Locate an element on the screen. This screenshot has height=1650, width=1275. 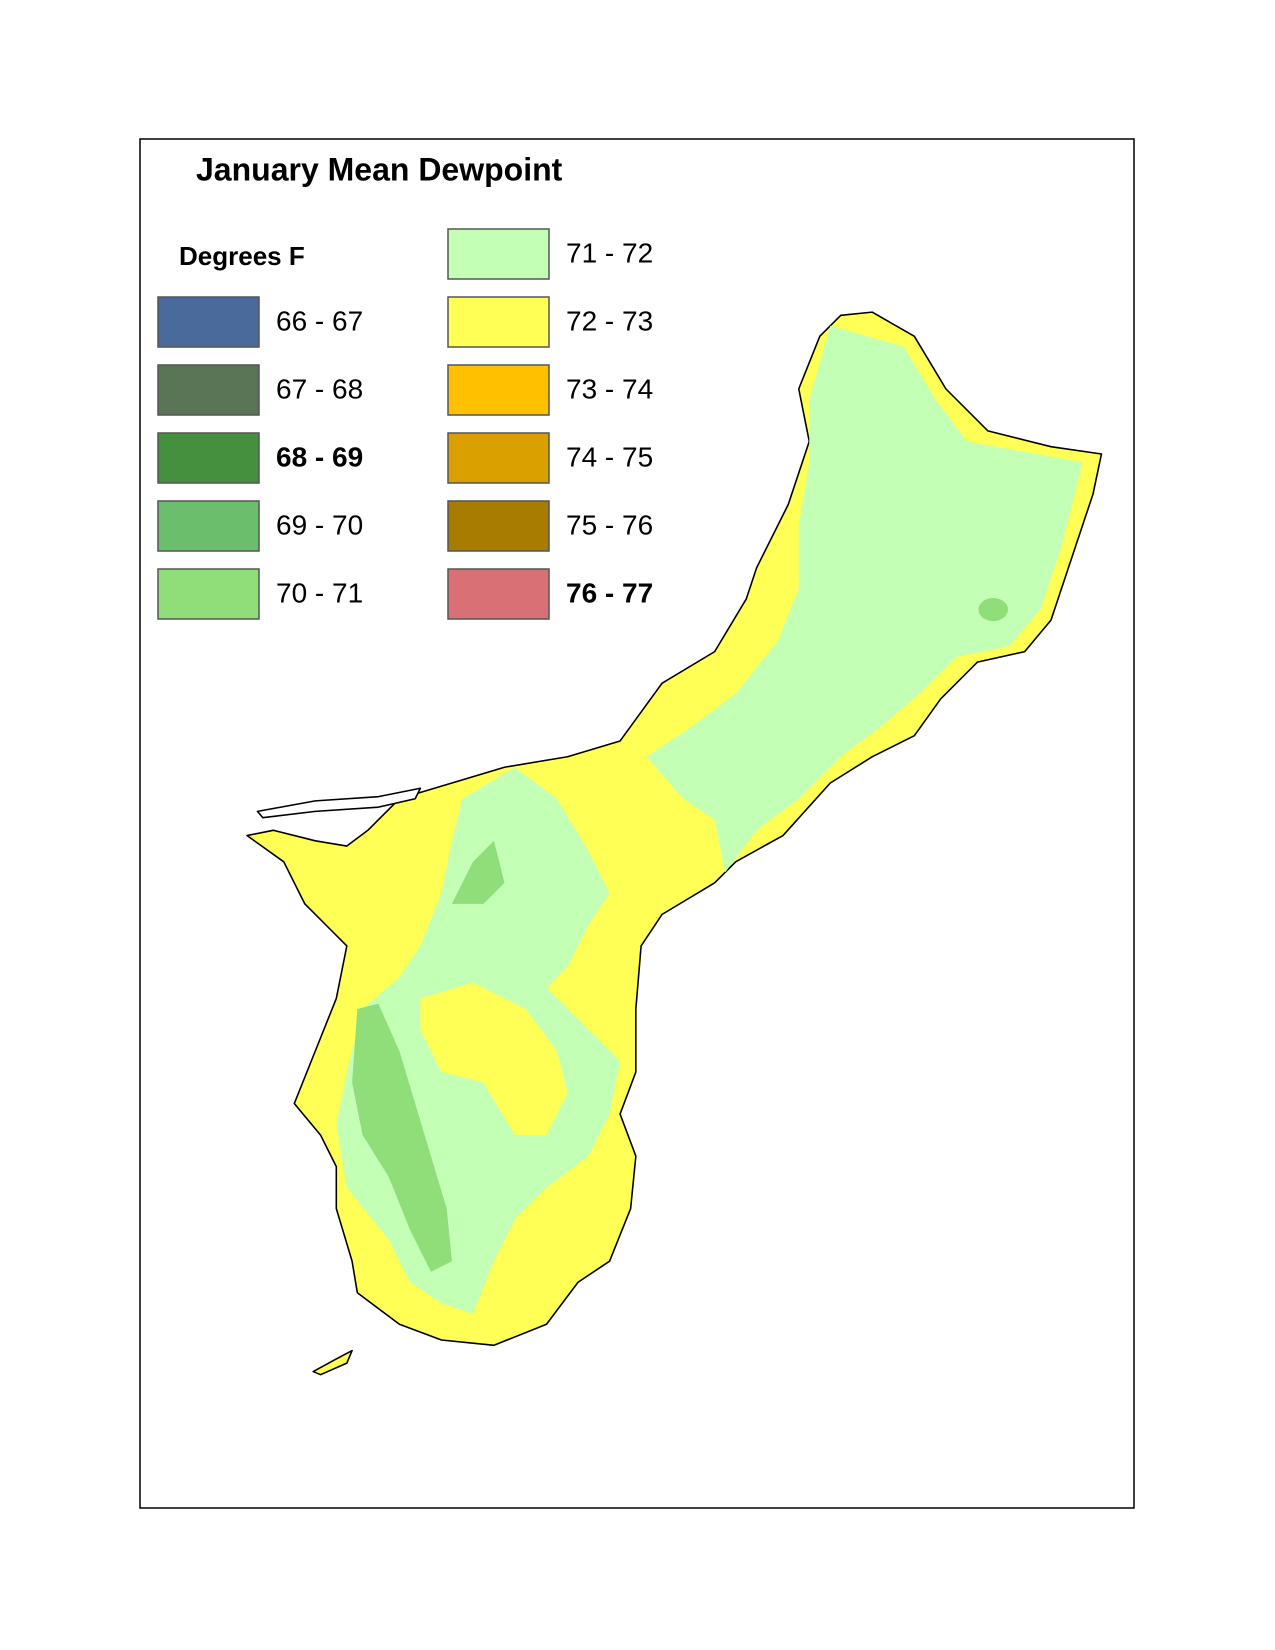
zone-patch is located at coordinates (993, 610).